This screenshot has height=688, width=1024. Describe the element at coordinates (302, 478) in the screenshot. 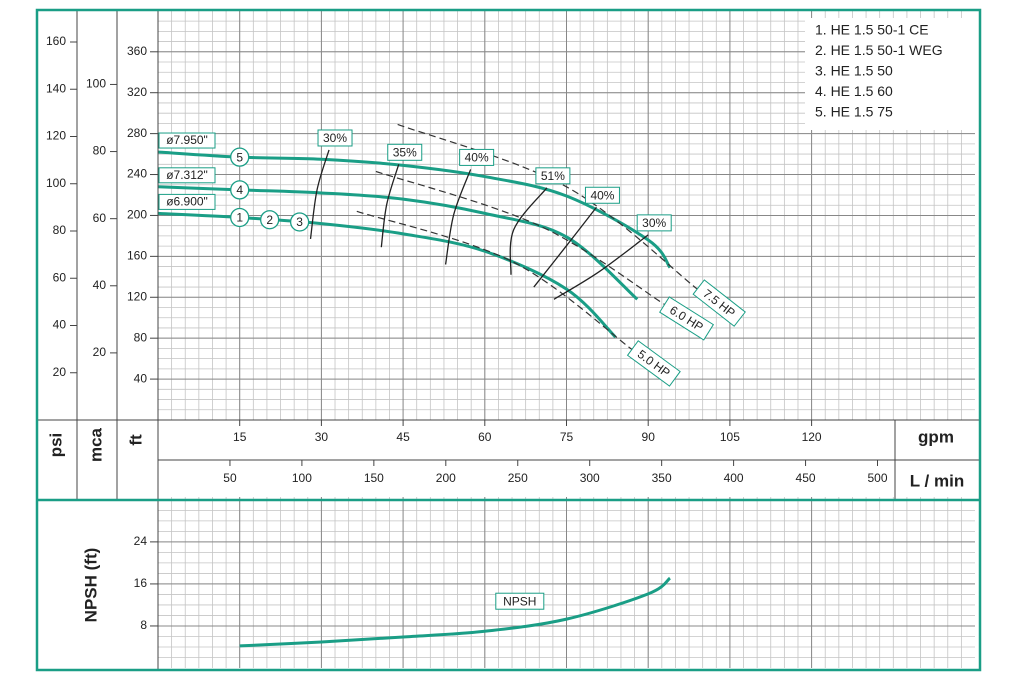

I see `x-tick-label: 100` at that location.